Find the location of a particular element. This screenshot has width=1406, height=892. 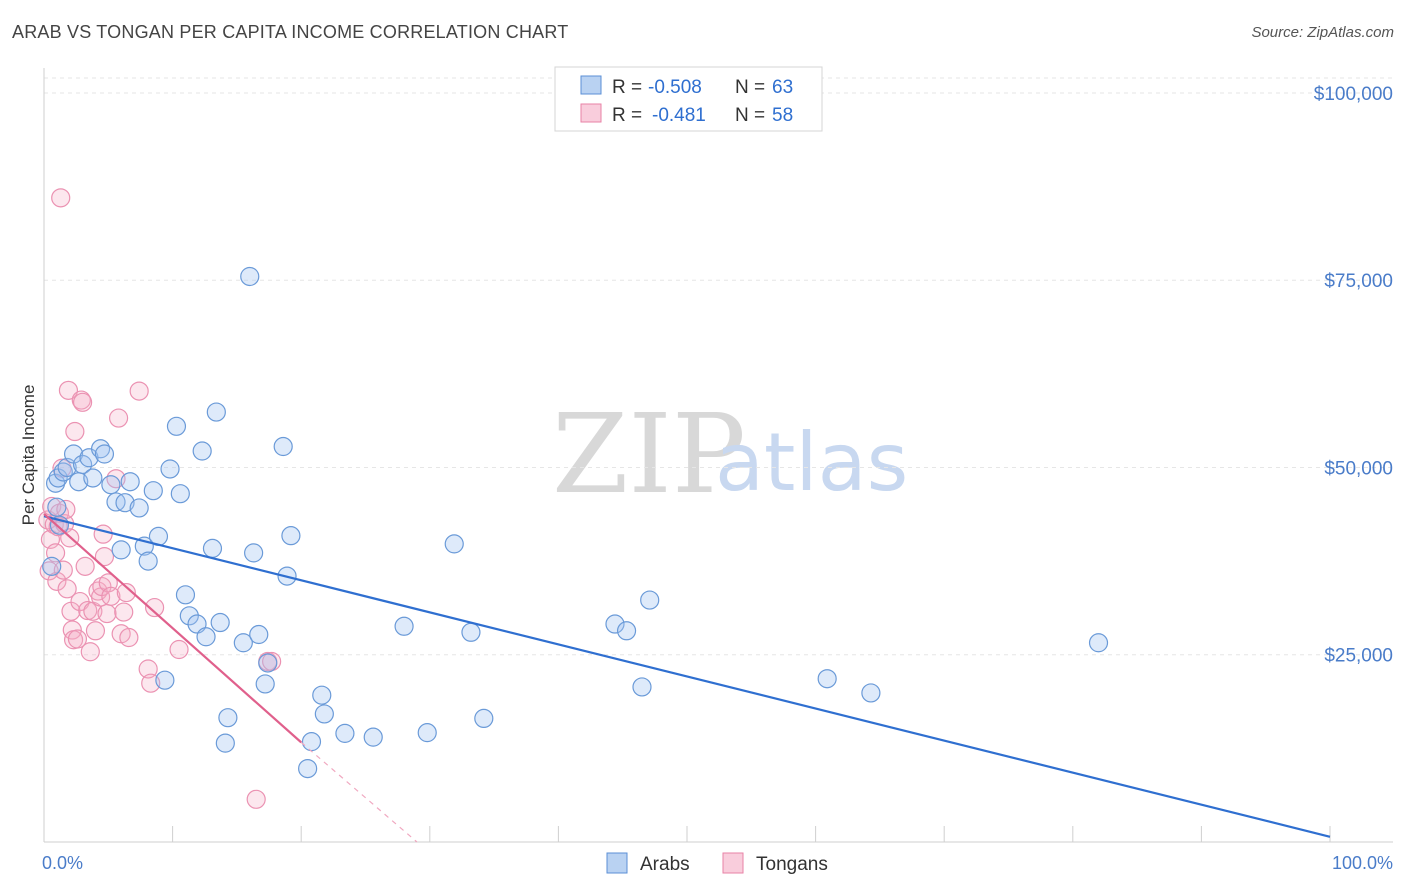

y-tick-label: $25,000 is located at coordinates (1358, 656).